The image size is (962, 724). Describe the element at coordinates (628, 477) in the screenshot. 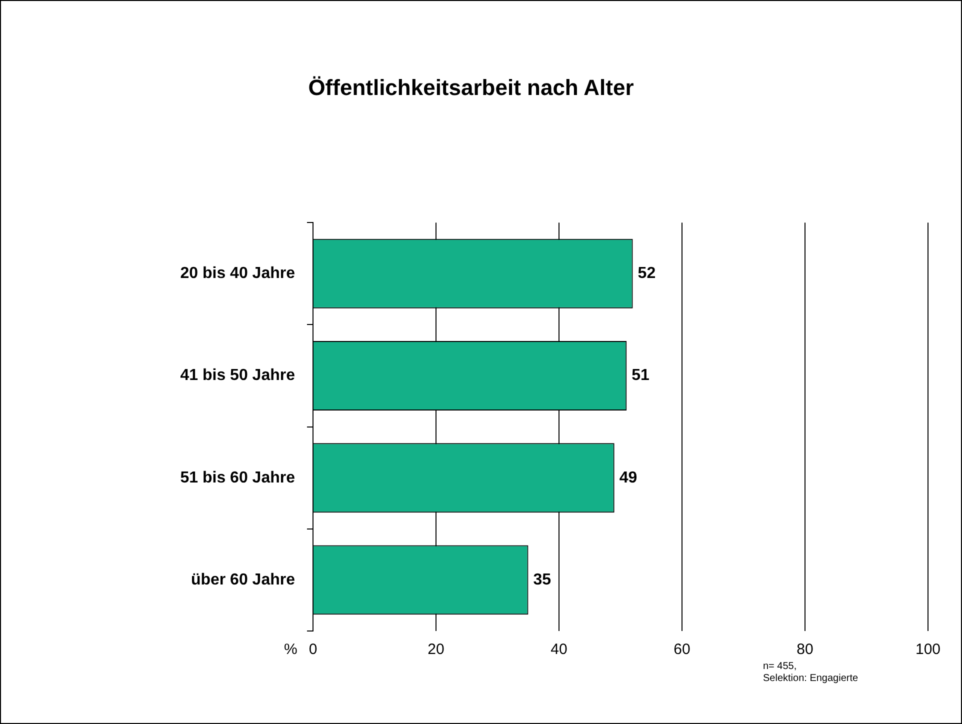

I see `data-label: 49` at that location.